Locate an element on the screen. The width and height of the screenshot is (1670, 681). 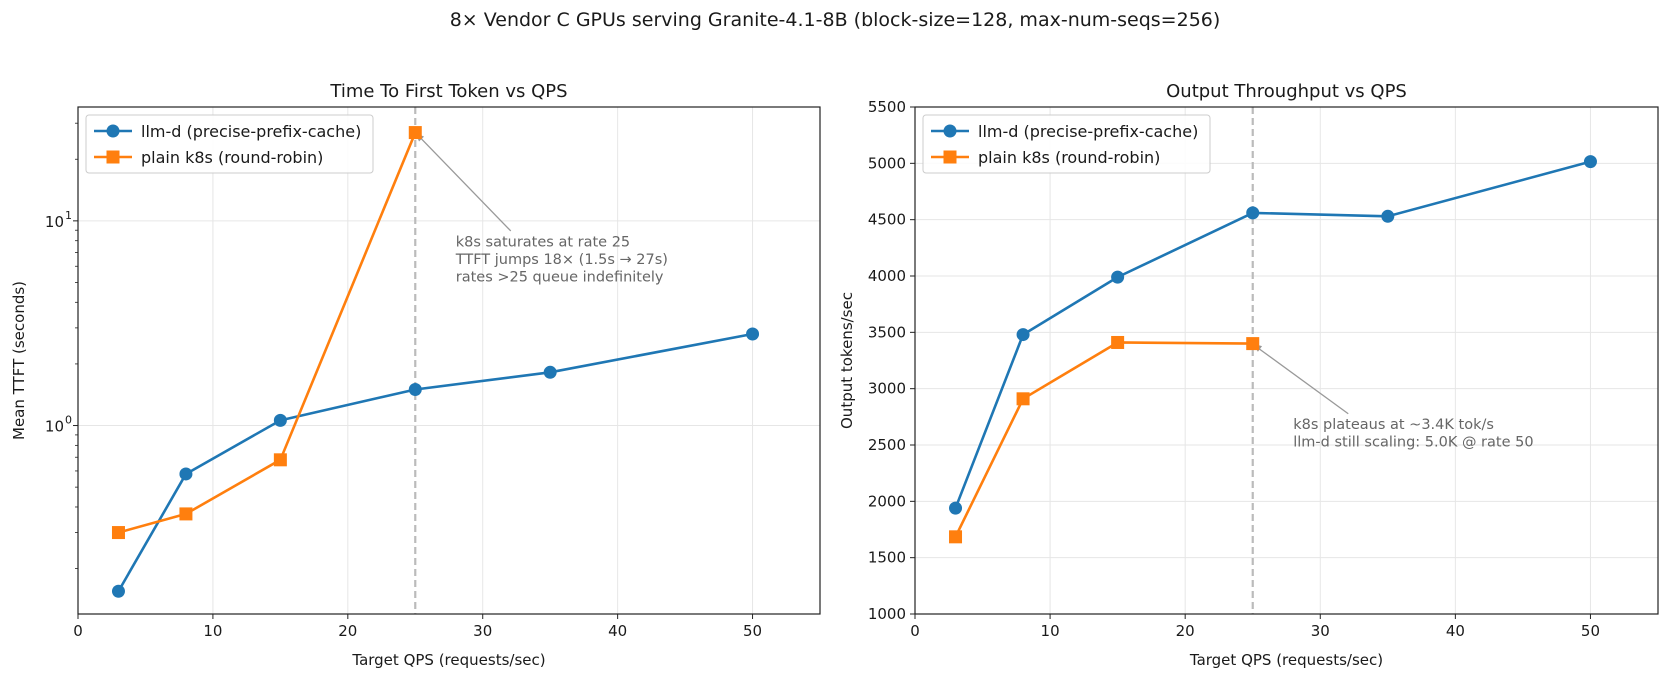
y-axis: 1000 1500 2000 2500 3000 3500 4000 4500 5000 5500 is located at coordinates (891, 360).